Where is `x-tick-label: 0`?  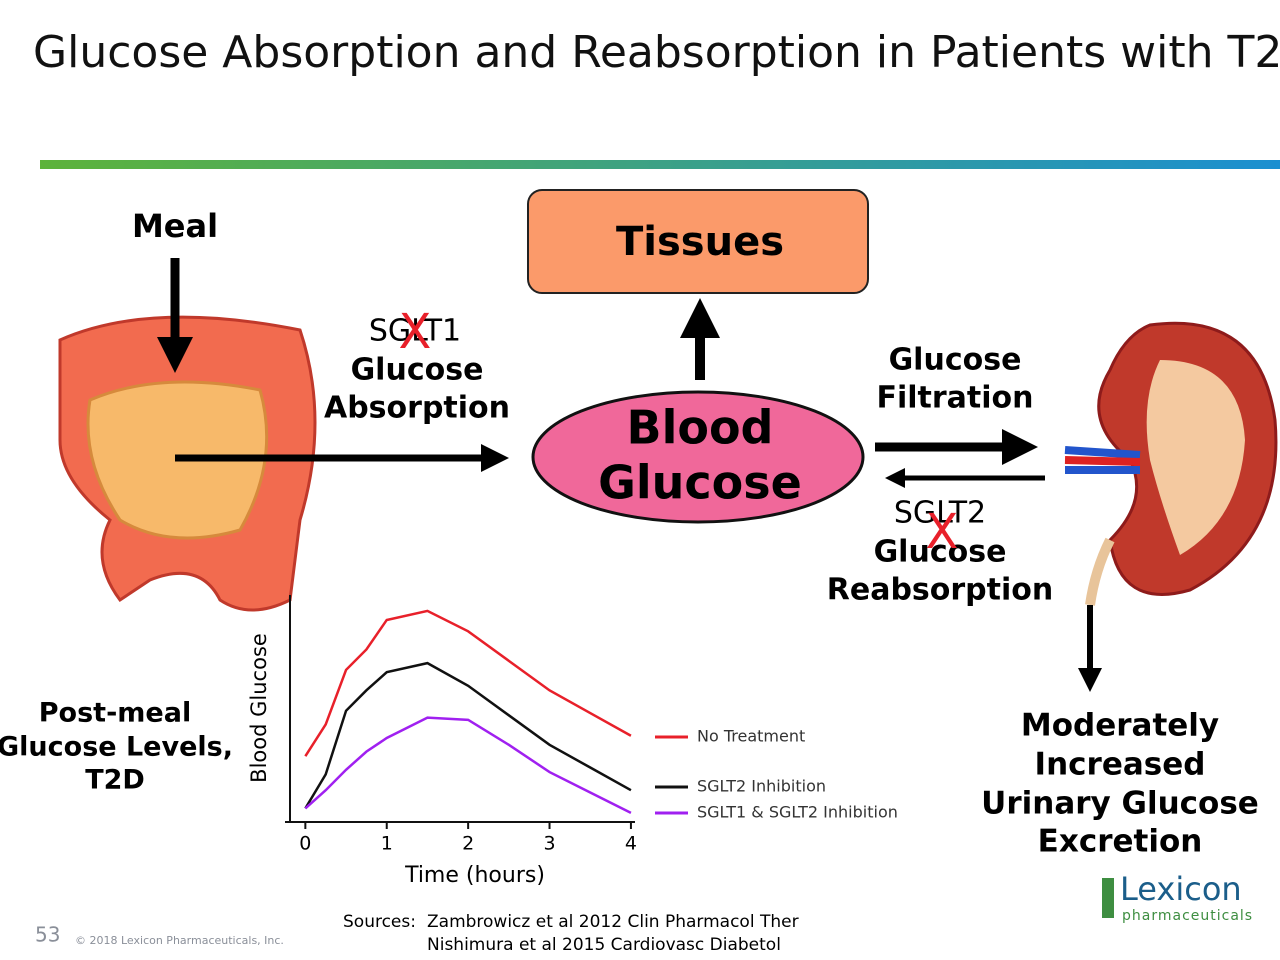
x-tick-label: 0 is located at coordinates (305, 844).